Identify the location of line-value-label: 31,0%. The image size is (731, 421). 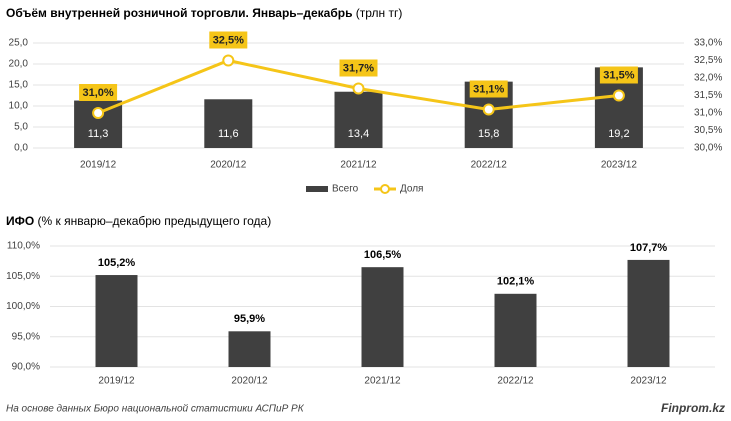
(97, 93).